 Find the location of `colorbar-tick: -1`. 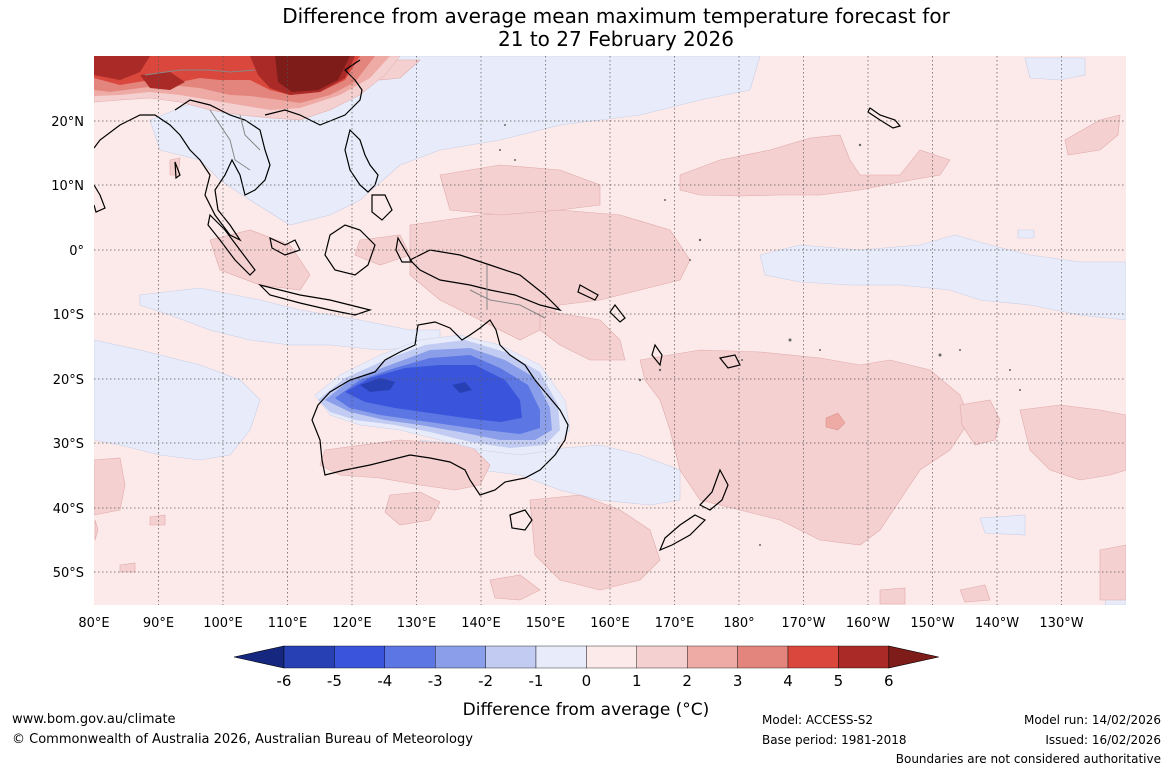

colorbar-tick: -1 is located at coordinates (536, 681).